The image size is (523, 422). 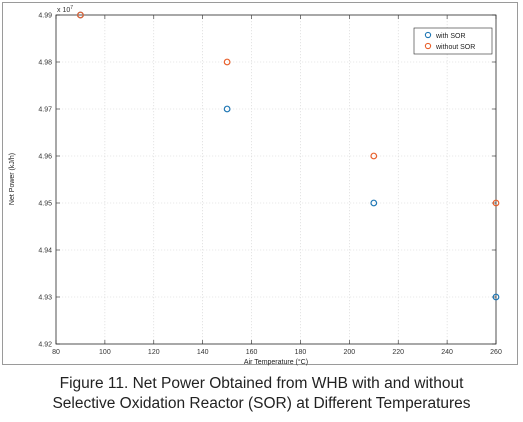 I want to click on x-tick-label: 240, so click(x=447, y=352).